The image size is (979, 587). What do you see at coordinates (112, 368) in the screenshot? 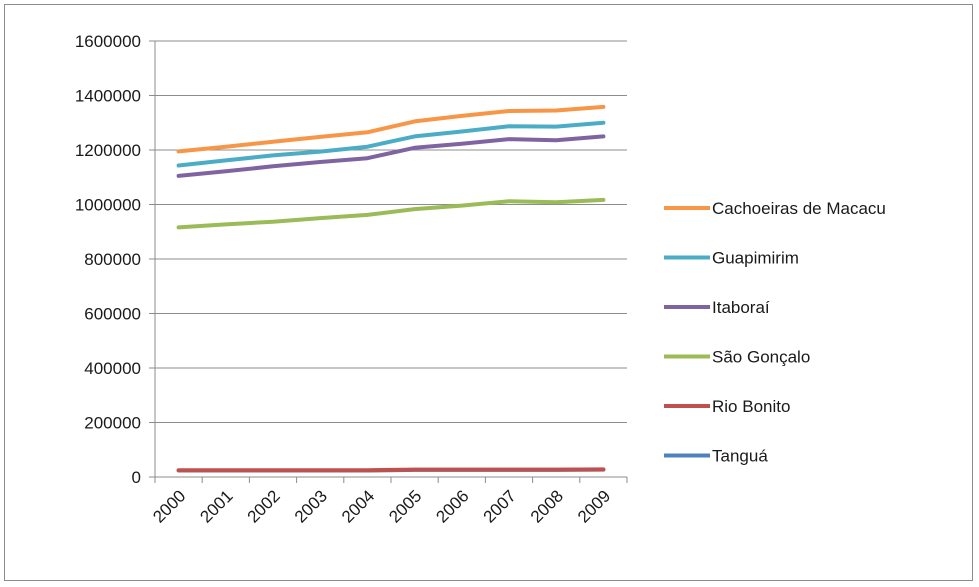
I see `y-tick-label: 400000` at bounding box center [112, 368].